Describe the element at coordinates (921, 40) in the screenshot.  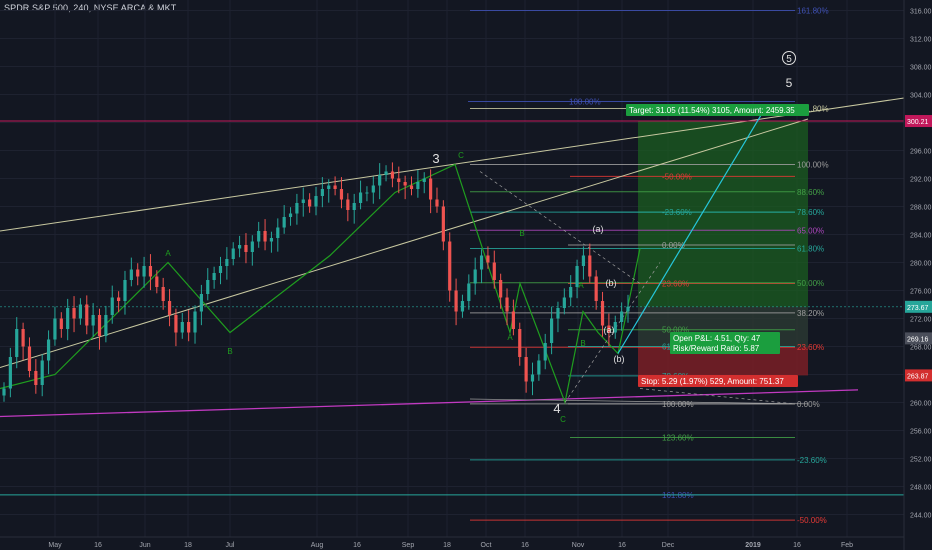
I see `y-tick-label: 312.00` at that location.